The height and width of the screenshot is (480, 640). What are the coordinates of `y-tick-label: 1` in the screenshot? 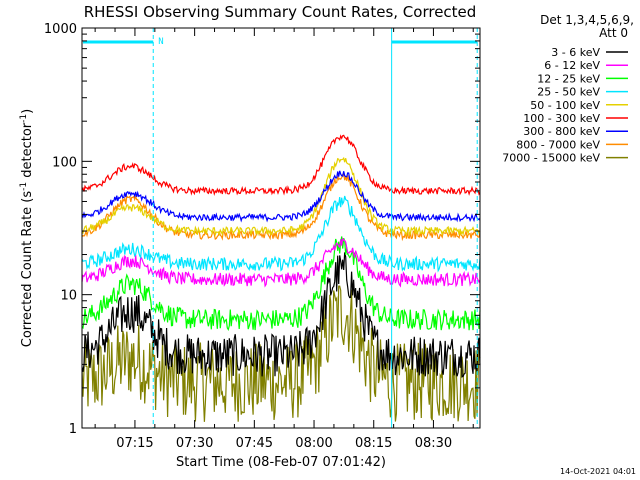 It's located at (73, 429).